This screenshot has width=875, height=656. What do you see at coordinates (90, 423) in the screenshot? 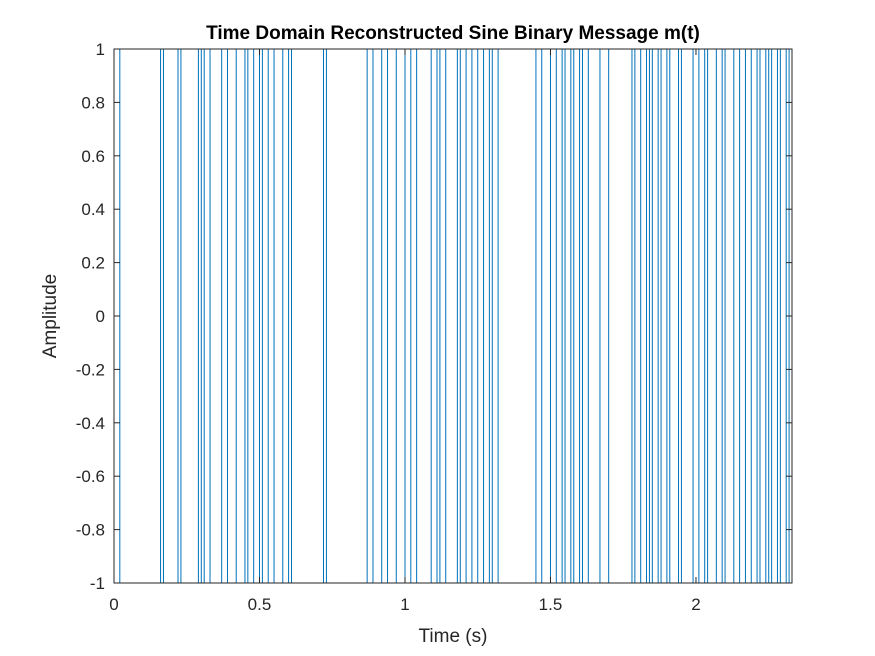
I see `y-tick-label: -0.4` at bounding box center [90, 423].